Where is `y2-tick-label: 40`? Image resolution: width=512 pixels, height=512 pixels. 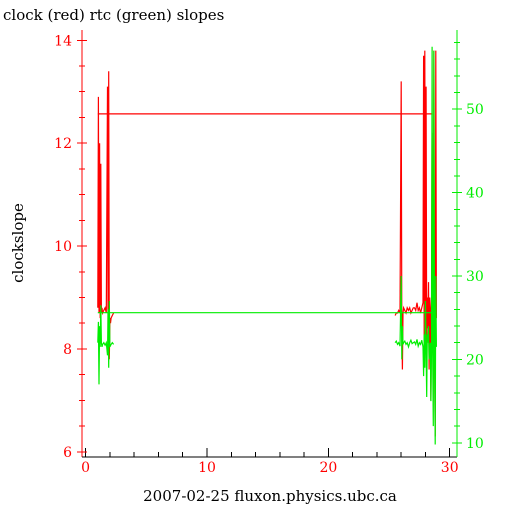
y2-tick-label: 40 is located at coordinates (475, 194).